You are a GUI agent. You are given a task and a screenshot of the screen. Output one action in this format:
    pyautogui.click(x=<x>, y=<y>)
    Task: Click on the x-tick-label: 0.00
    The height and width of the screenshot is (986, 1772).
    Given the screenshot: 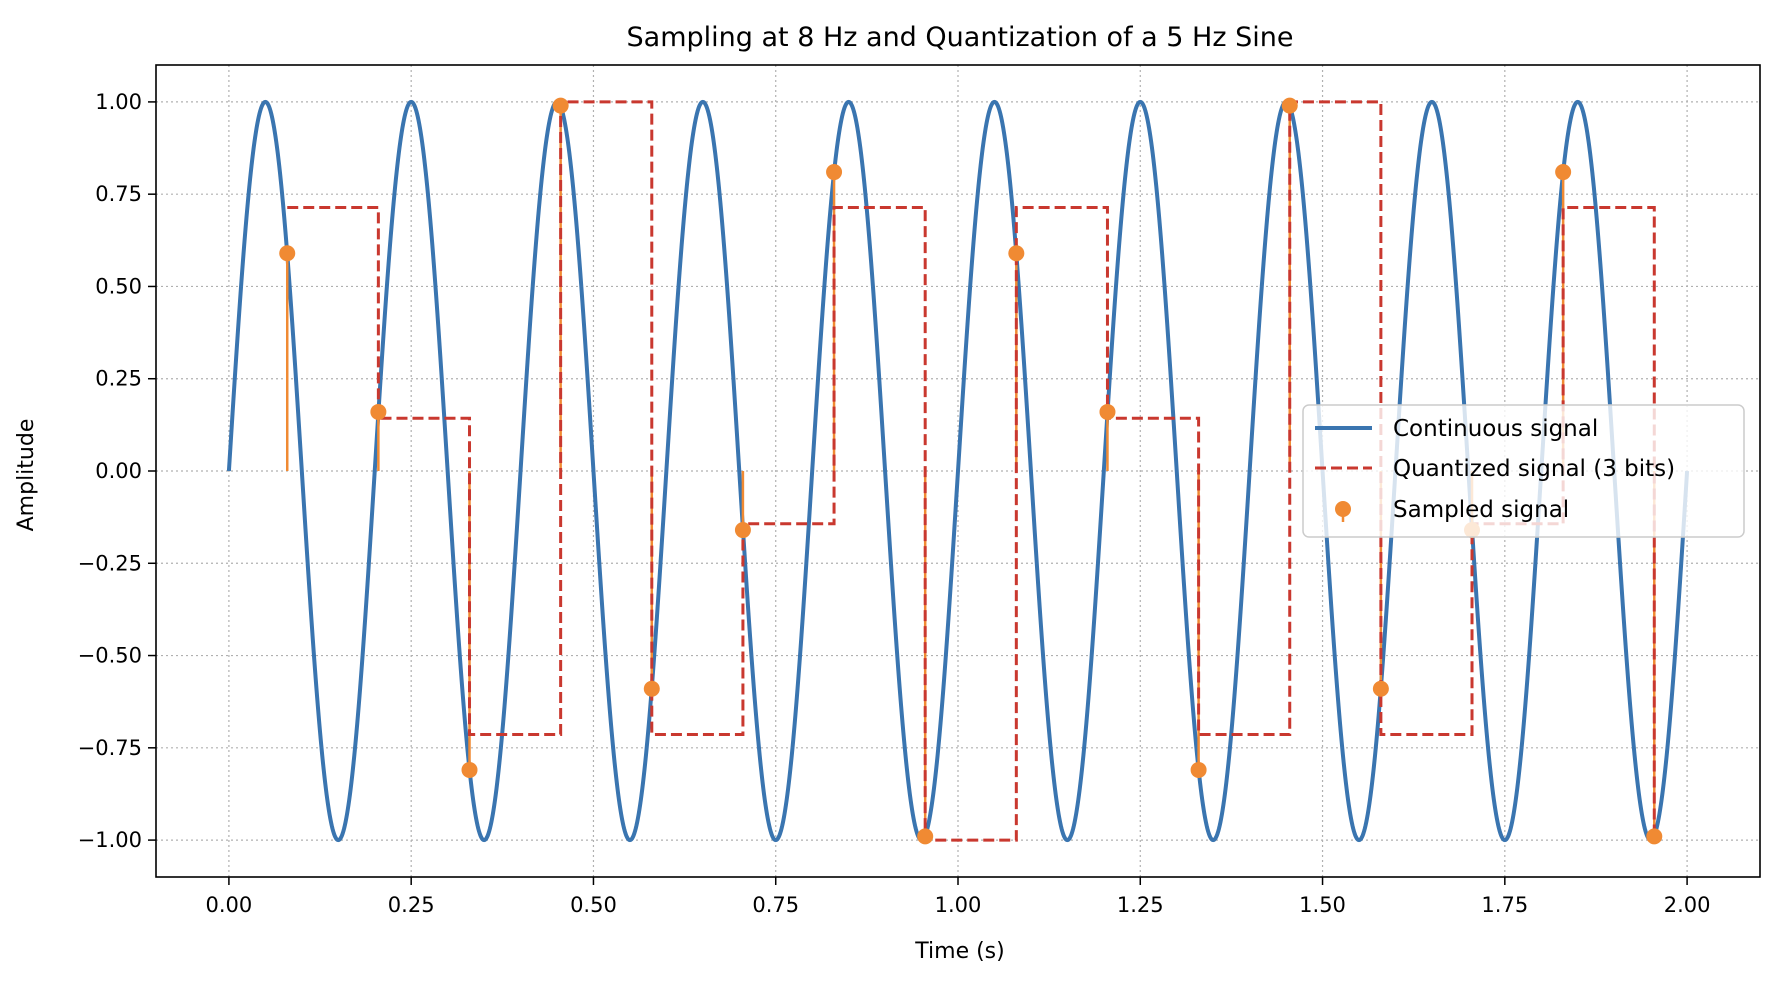 What is the action you would take?
    pyautogui.click(x=229, y=905)
    